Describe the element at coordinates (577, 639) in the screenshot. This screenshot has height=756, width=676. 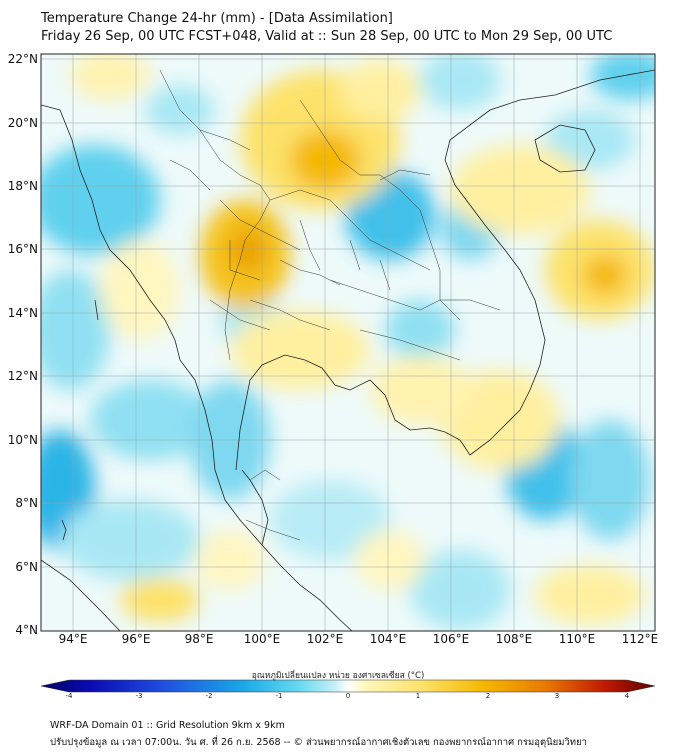
I see `lon-tick-label: 110°E` at that location.